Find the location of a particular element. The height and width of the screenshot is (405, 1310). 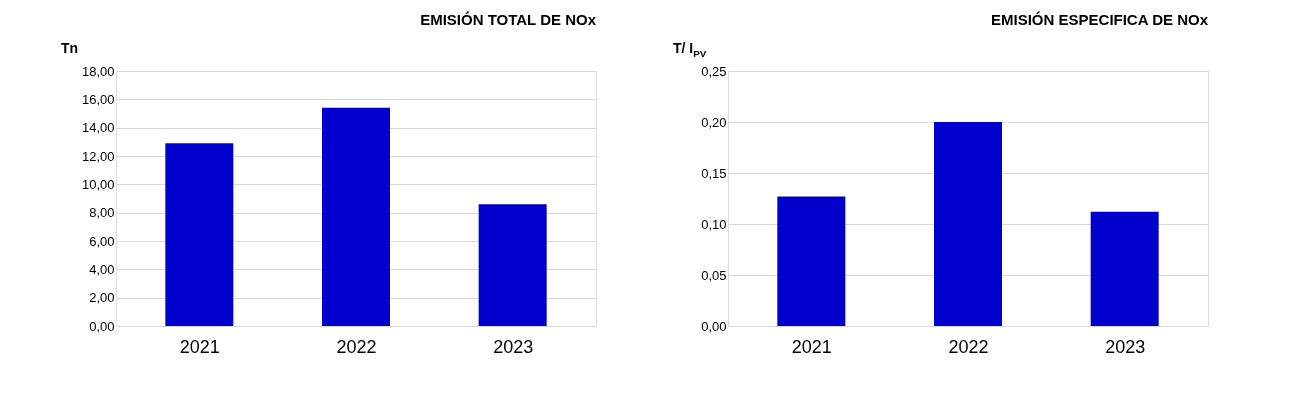

y-tick-label: 0,20 is located at coordinates (714, 122).